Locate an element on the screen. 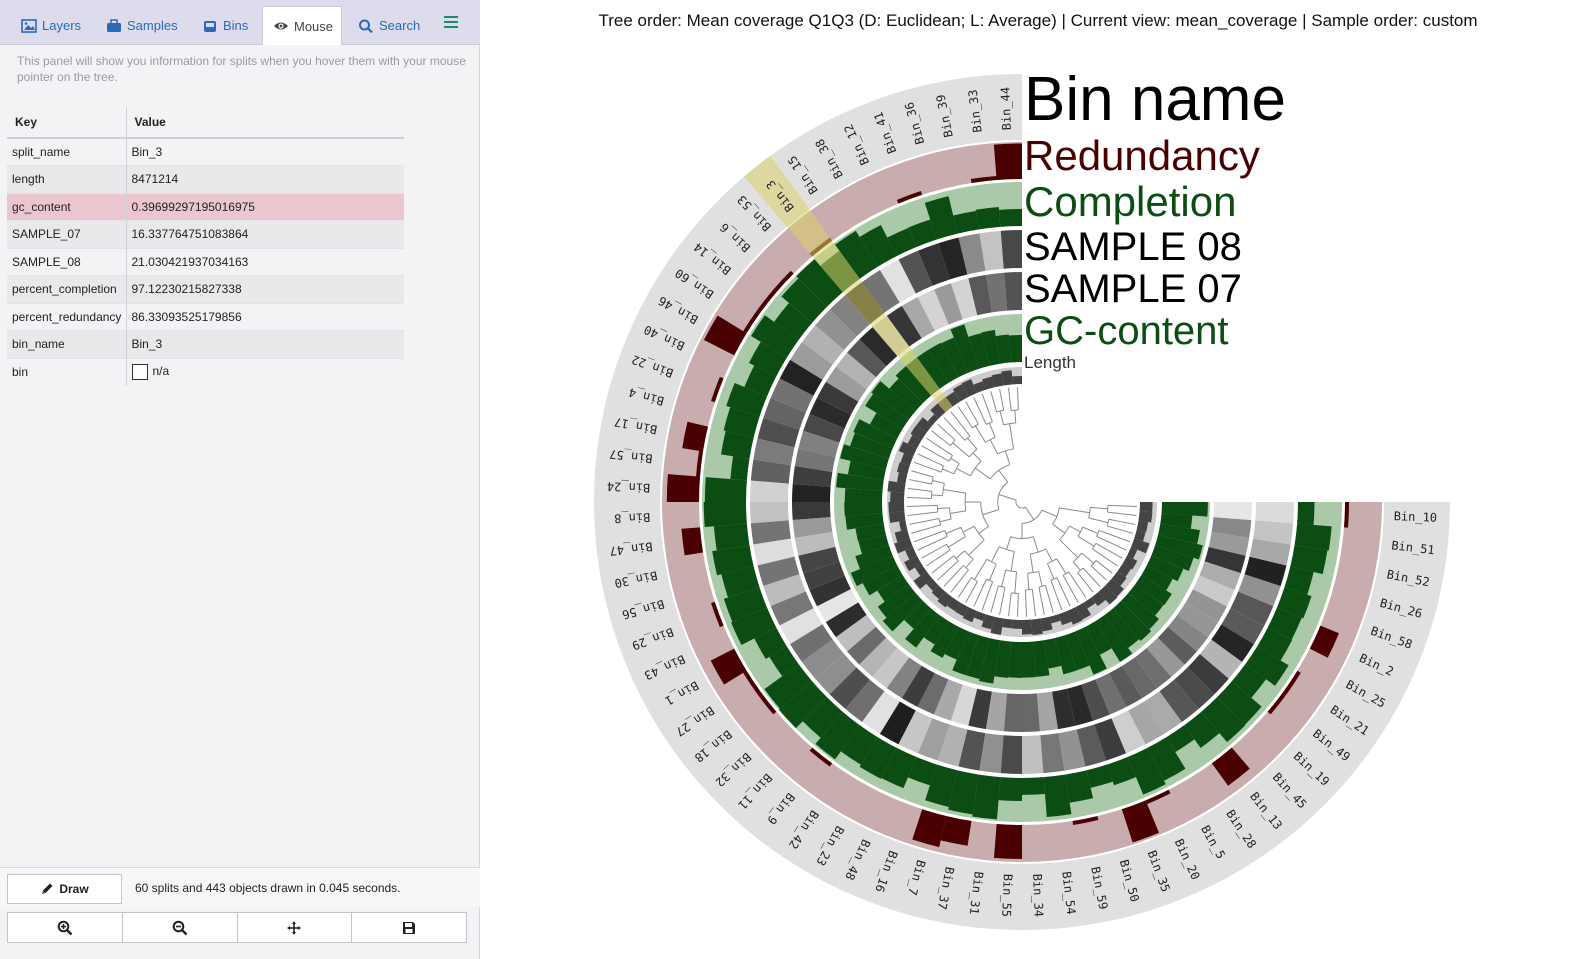 The width and height of the screenshot is (1595, 959). bin-label: Bin_24 is located at coordinates (629, 487).